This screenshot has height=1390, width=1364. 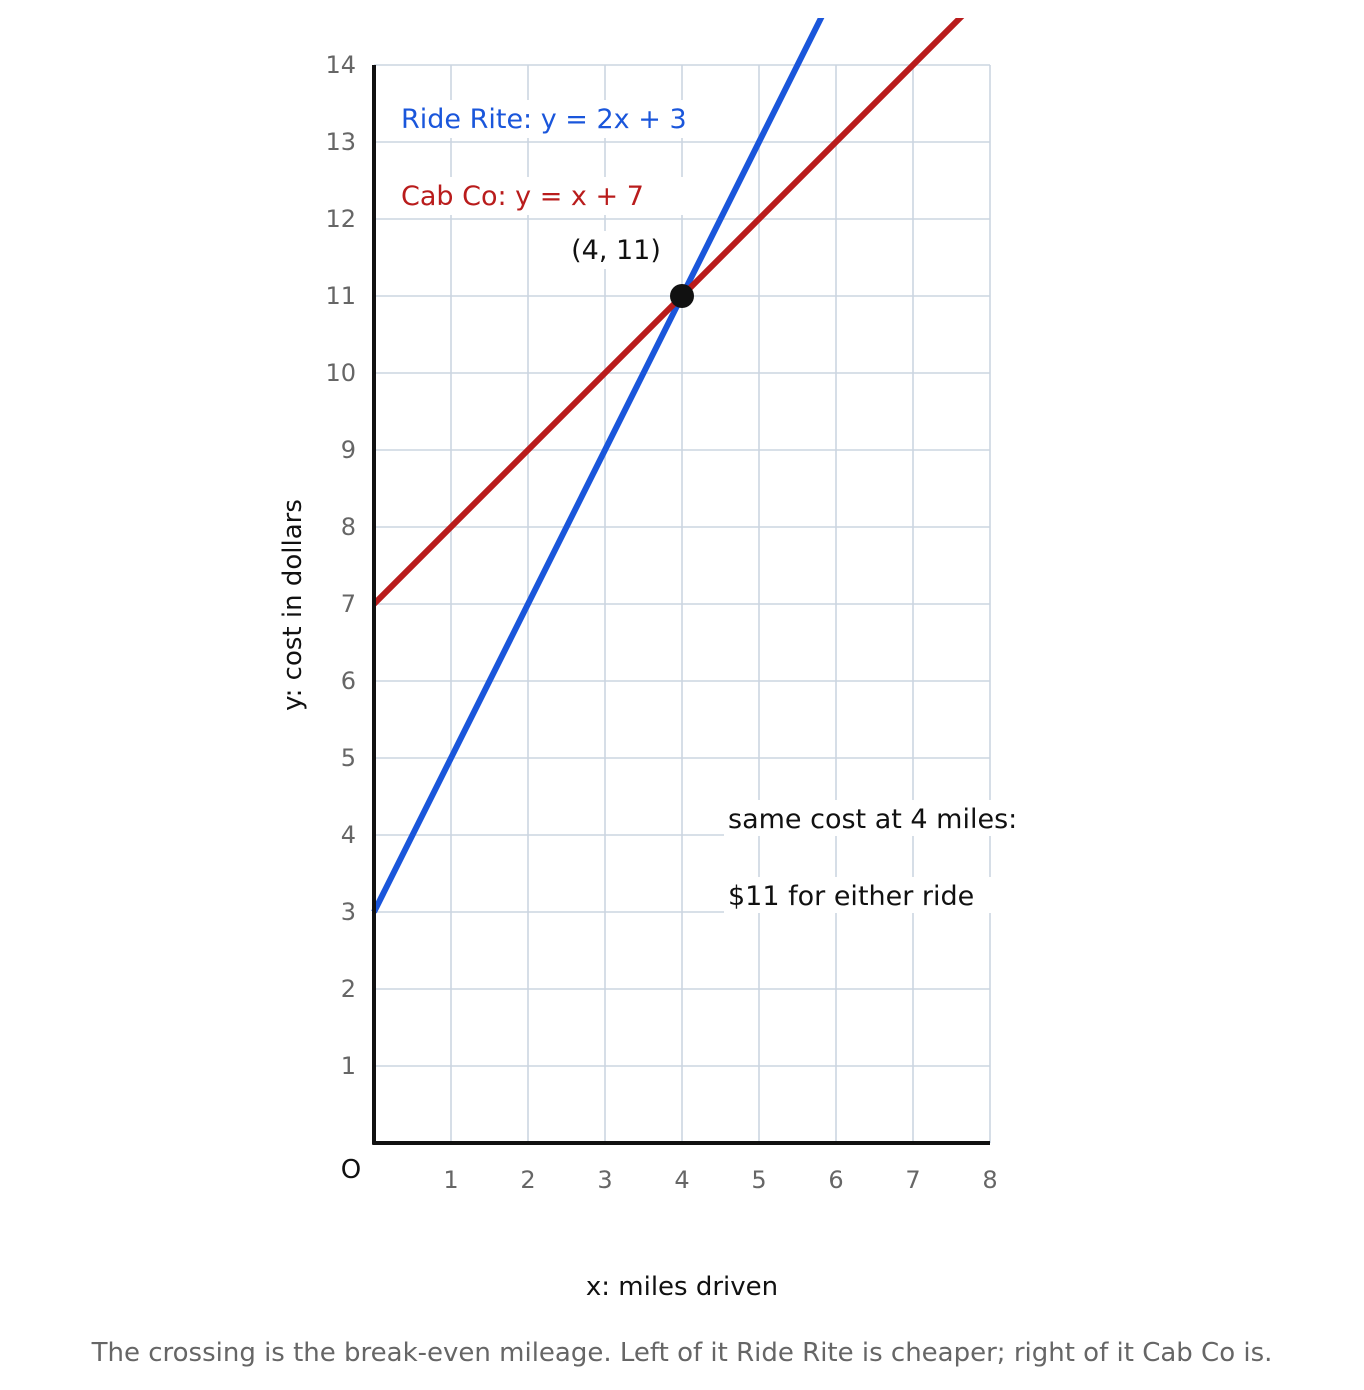 What do you see at coordinates (348, 604) in the screenshot?
I see `y-tick-label: 7` at bounding box center [348, 604].